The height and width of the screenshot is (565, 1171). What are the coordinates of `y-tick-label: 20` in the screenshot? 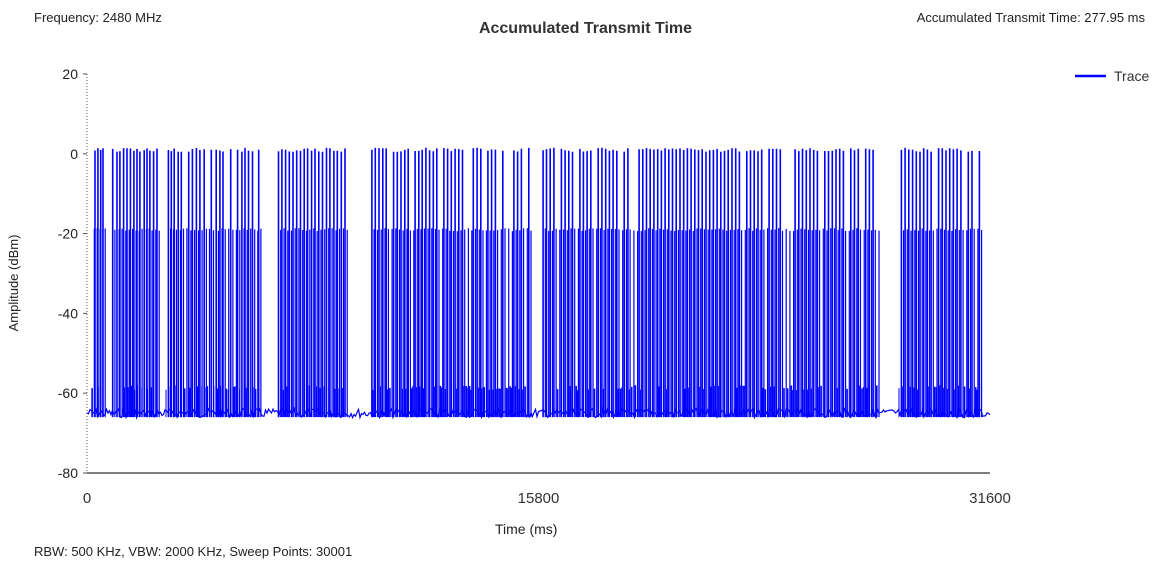 It's located at (70, 74).